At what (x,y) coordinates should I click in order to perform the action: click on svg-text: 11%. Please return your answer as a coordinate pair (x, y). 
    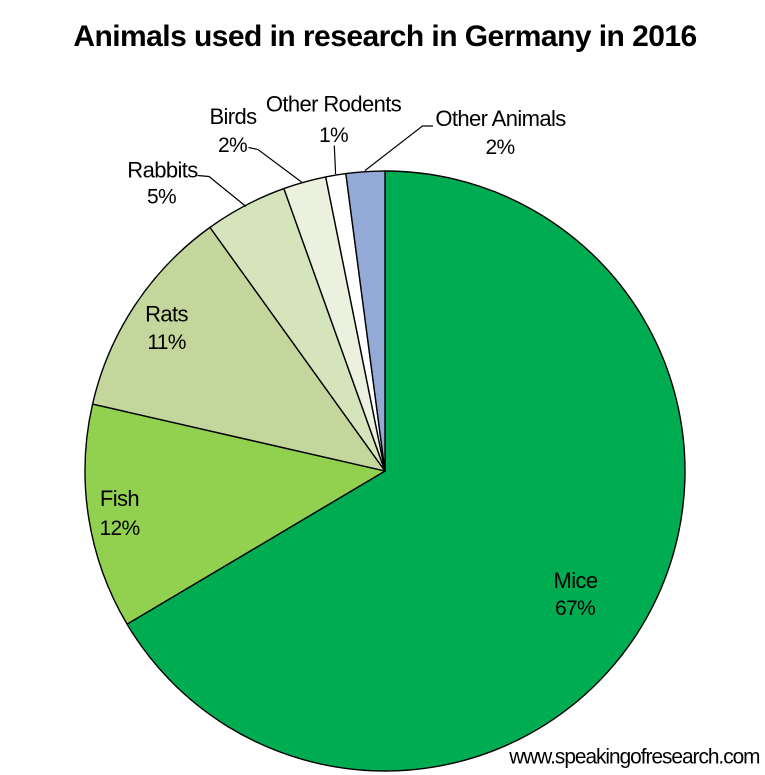
    Looking at the image, I should click on (166, 342).